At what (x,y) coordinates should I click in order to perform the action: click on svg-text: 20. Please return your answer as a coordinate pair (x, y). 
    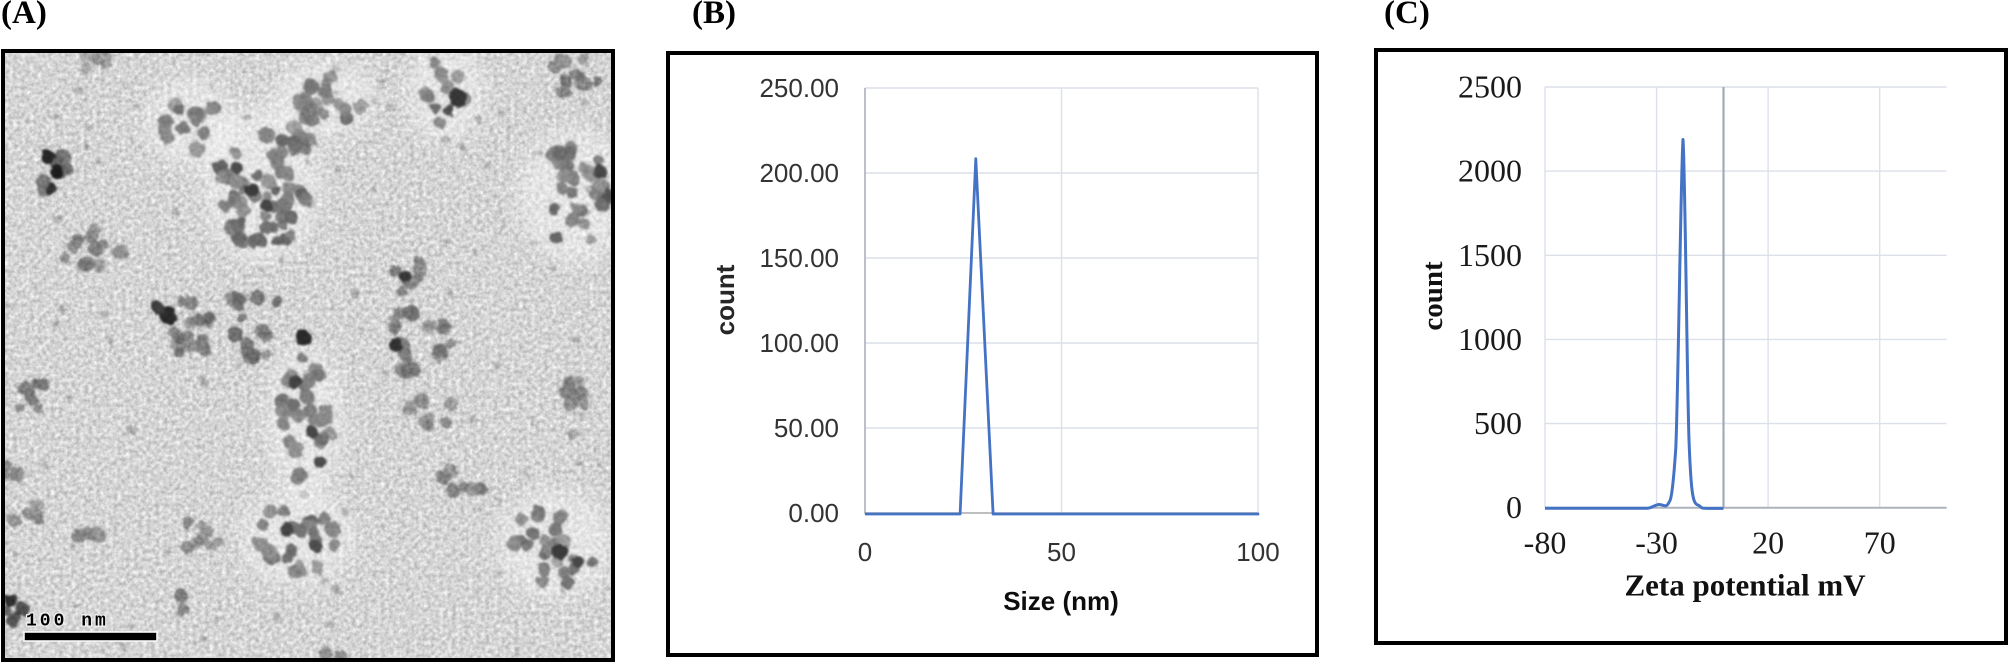
    Looking at the image, I should click on (1768, 543).